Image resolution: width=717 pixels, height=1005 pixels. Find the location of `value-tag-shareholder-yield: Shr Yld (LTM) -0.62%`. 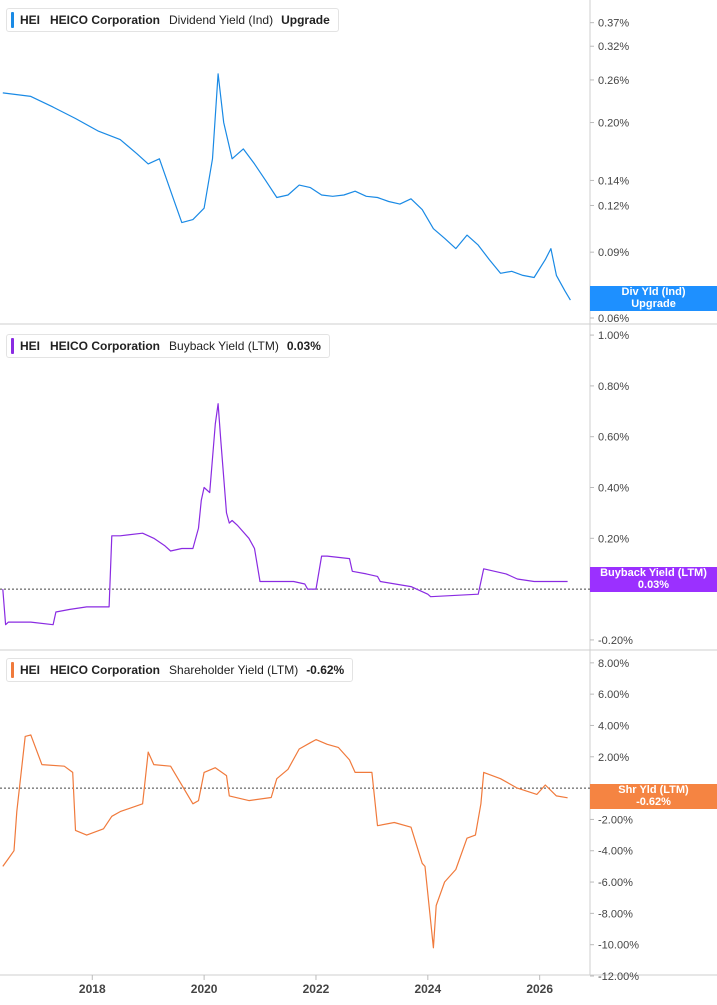

value-tag-shareholder-yield: Shr Yld (LTM) -0.62% is located at coordinates (653, 796).